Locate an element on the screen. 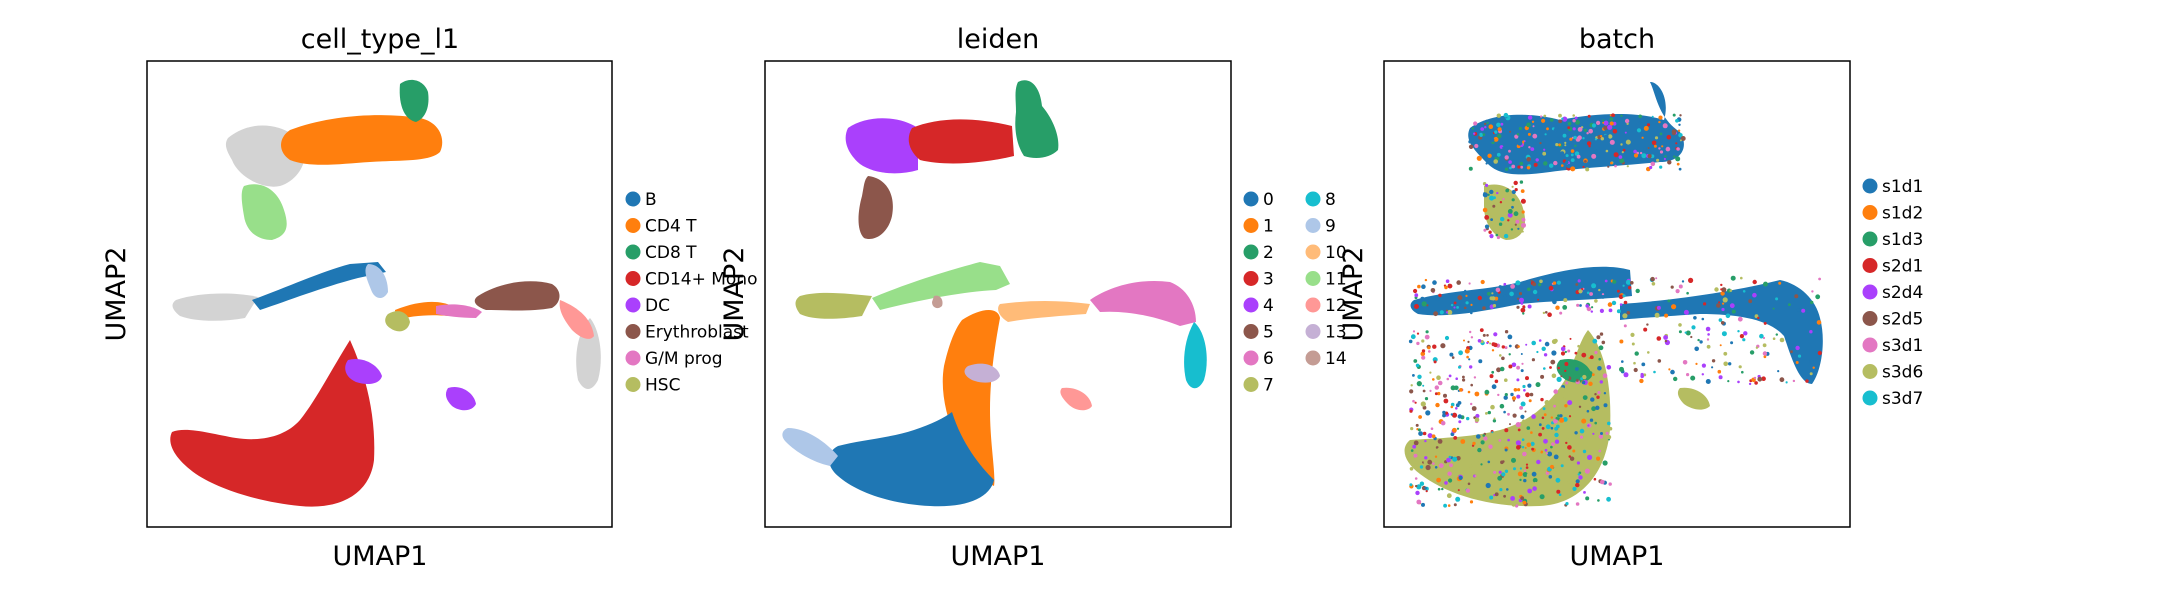  legend-entry: Erythroblast is located at coordinates (687, 333).